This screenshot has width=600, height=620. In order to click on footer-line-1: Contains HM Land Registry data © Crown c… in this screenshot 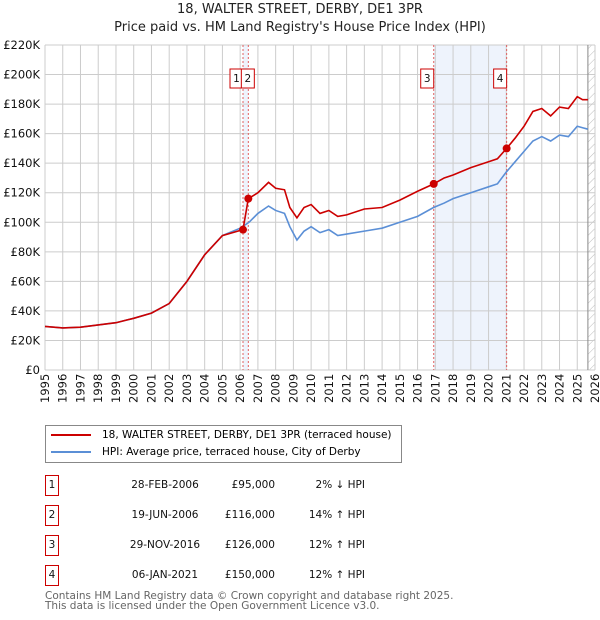, I will do `click(249, 596)`.